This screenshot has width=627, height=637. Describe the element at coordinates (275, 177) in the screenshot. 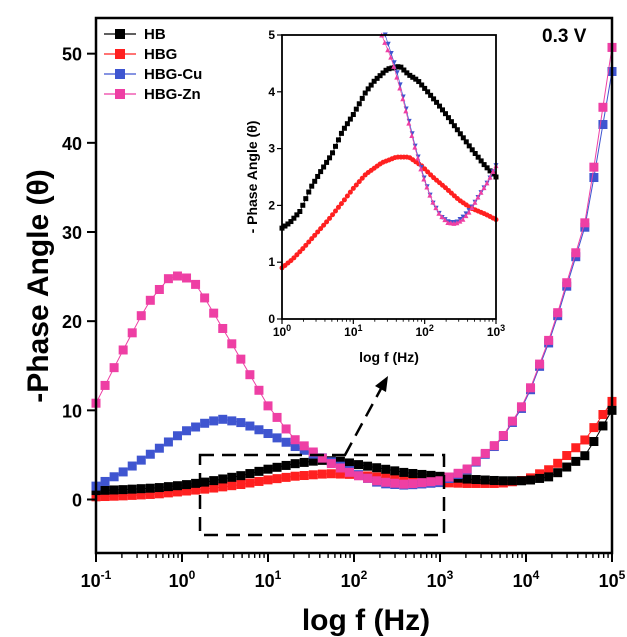

I see `inset-y-axis: 0 1 2 3 4 5` at that location.